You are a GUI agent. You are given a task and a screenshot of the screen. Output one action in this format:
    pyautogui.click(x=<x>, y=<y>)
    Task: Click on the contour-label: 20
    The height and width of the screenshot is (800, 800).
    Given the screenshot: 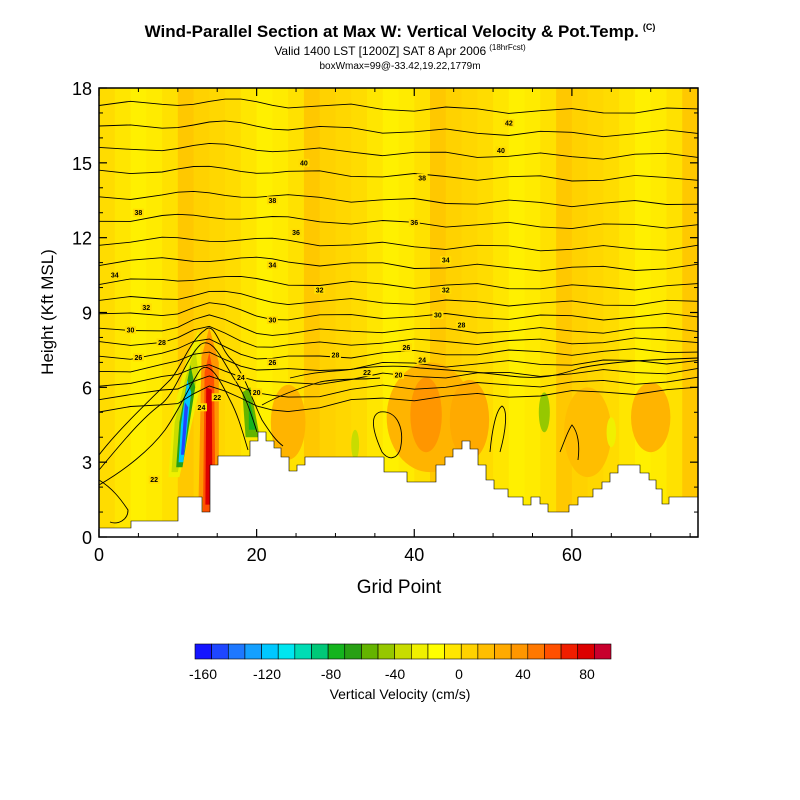 What is the action you would take?
    pyautogui.click(x=399, y=375)
    